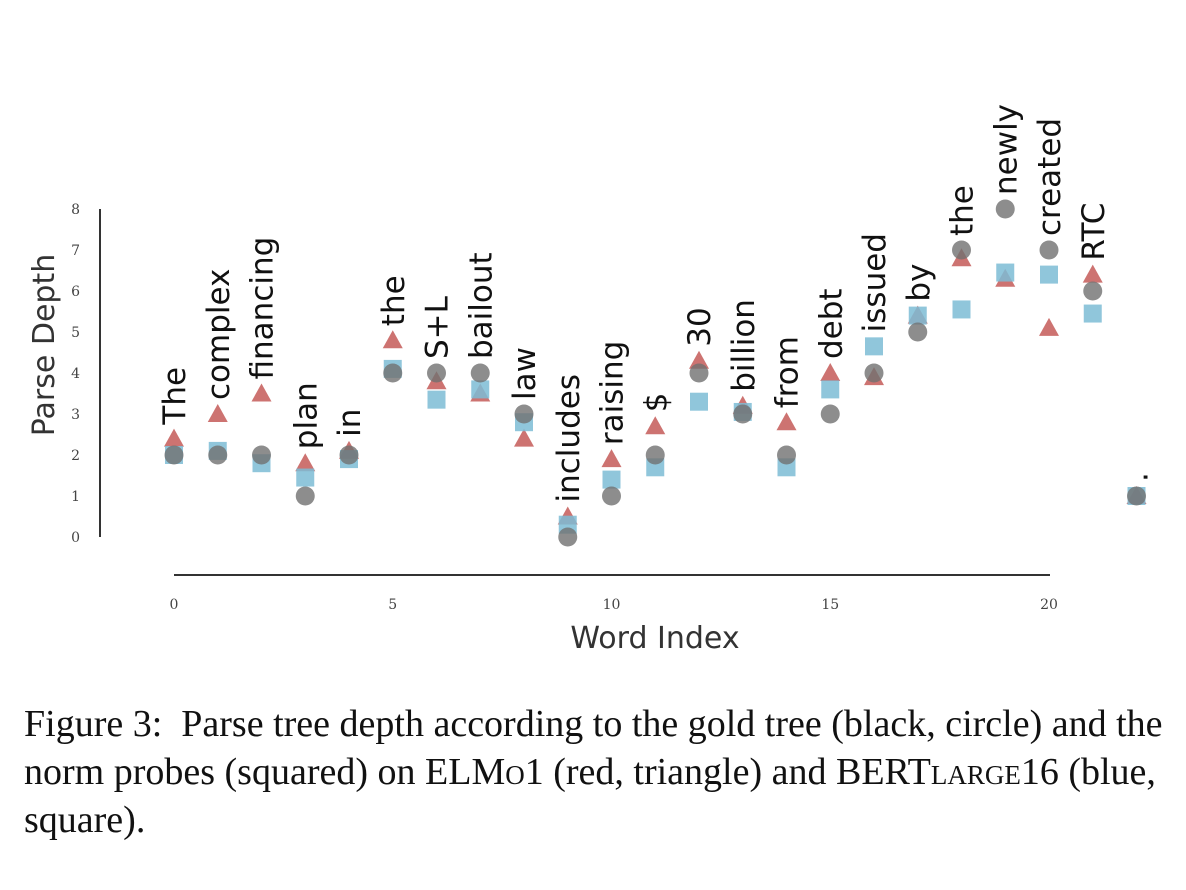 The width and height of the screenshot is (1186, 890). I want to click on word-label: RTC, so click(1094, 232).